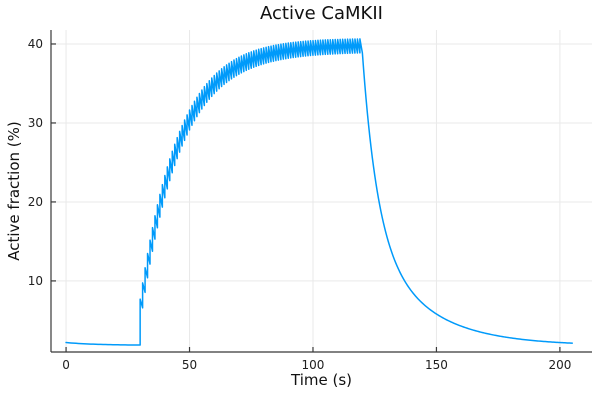 This screenshot has width=600, height=400. What do you see at coordinates (313, 365) in the screenshot?
I see `x-tick-label-100: 100` at bounding box center [313, 365].